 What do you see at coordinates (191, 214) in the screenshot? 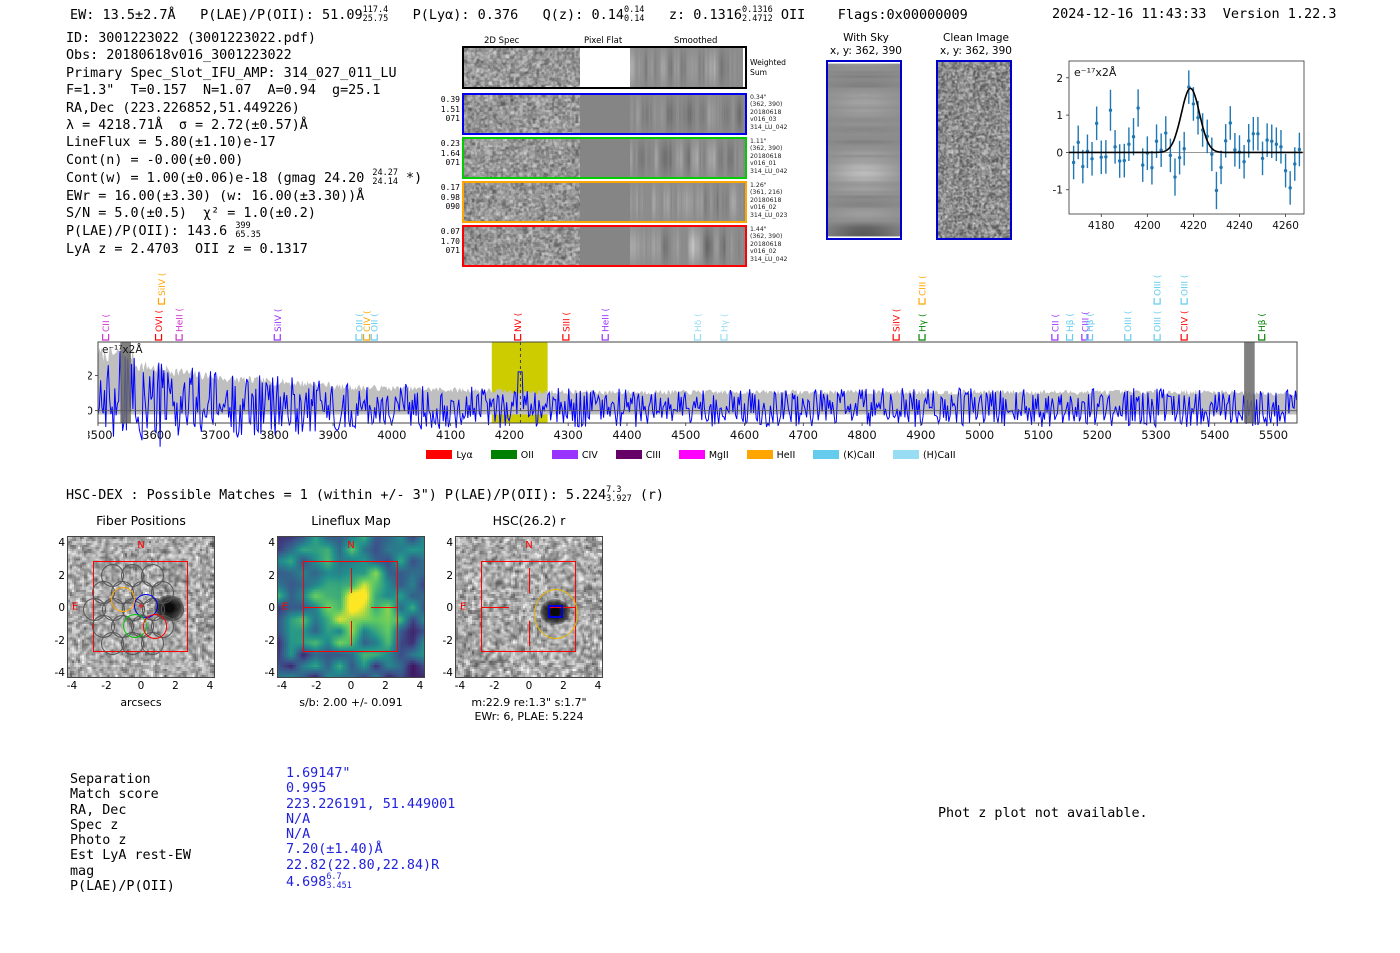
I see `info-line-sn: S/N = 5.0(±0.5) χ² = 1.0(±0.2)` at bounding box center [191, 214].